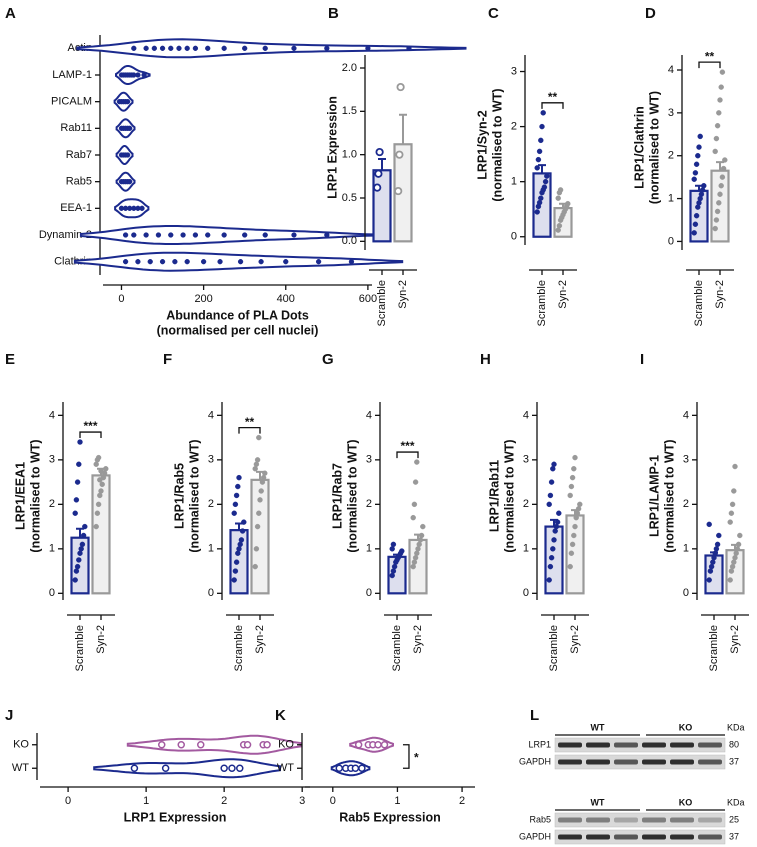 The width and height of the screenshot is (757, 847). Describe the element at coordinates (485, 359) in the screenshot. I see `panel-letter: H` at that location.